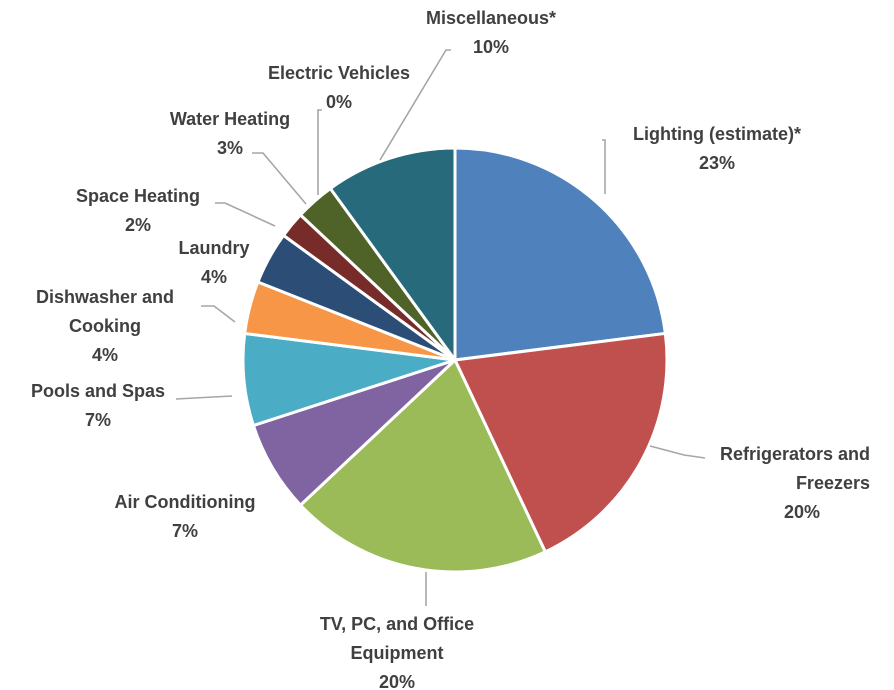 The width and height of the screenshot is (894, 690). Describe the element at coordinates (230, 119) in the screenshot. I see `slice-label-line: Water Heating` at that location.